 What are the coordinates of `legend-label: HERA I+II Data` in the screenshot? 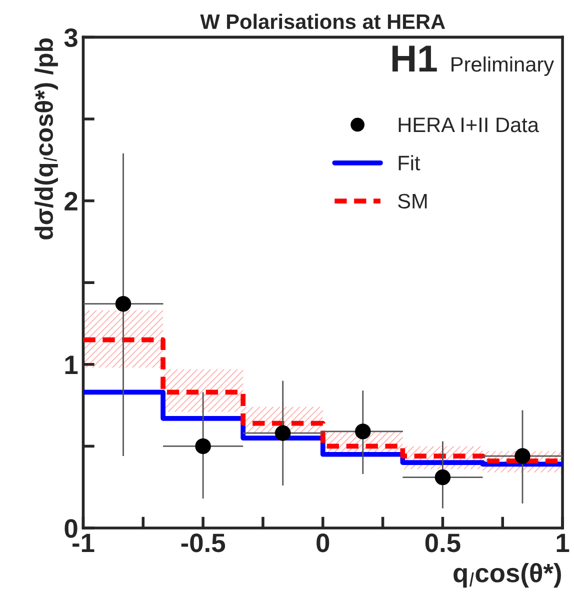 It's located at (468, 125).